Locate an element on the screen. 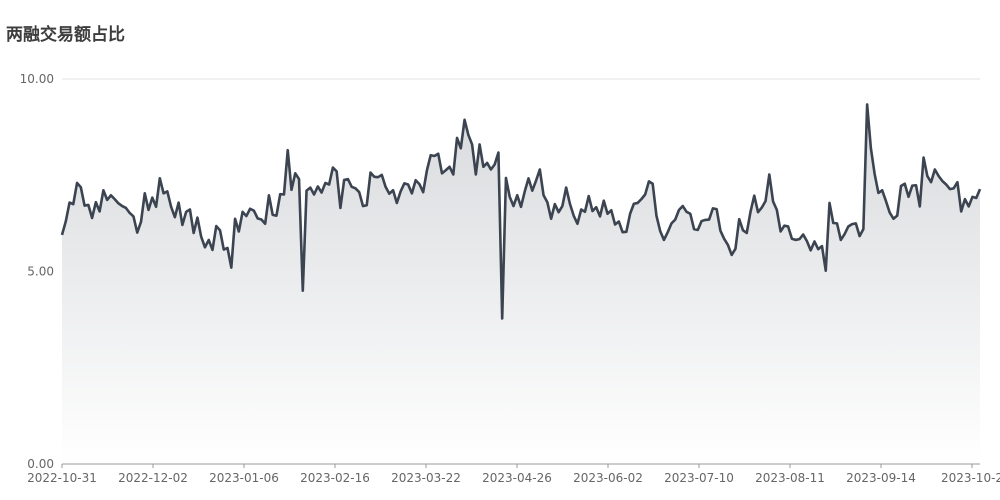  y-tick-label: 0.00 is located at coordinates (40, 464).